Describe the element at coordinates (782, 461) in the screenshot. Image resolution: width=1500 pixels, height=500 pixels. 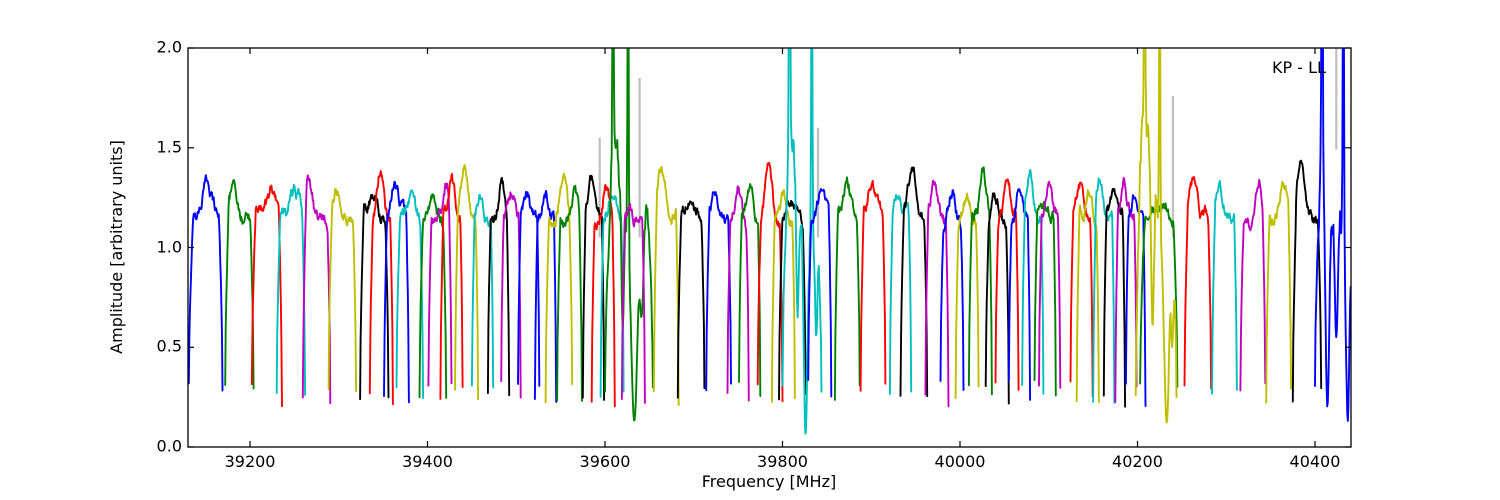
I see `x-tick-label: 39800` at that location.